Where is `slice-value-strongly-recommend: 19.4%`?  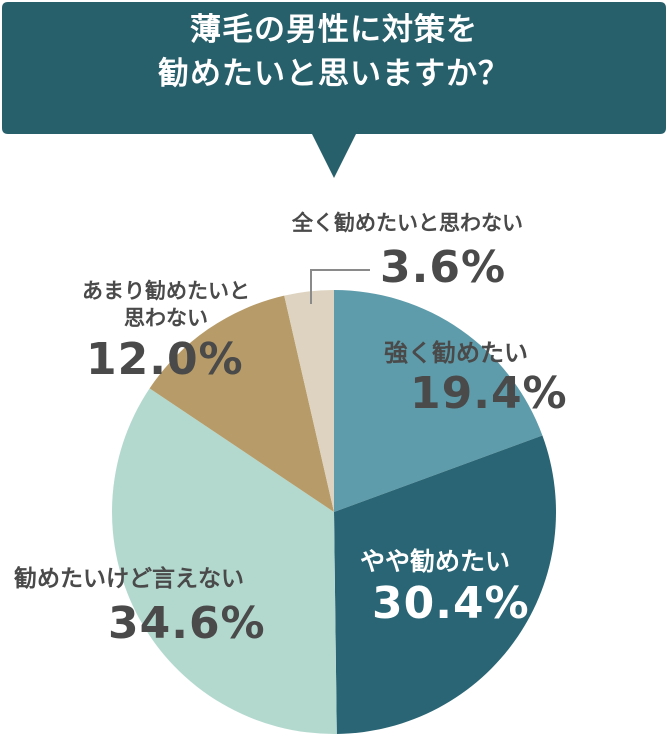
slice-value-strongly-recommend: 19.4% is located at coordinates (489, 393).